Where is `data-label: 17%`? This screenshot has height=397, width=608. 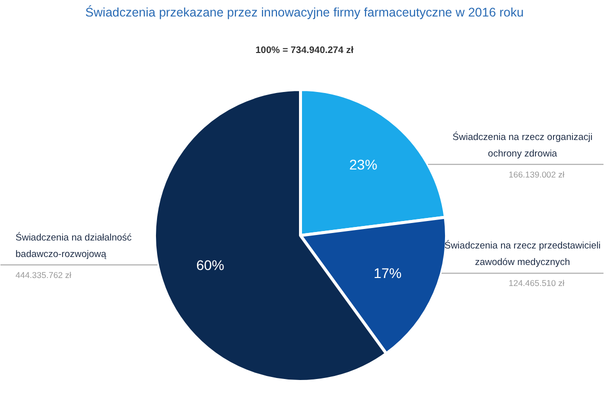 data-label: 17% is located at coordinates (388, 273).